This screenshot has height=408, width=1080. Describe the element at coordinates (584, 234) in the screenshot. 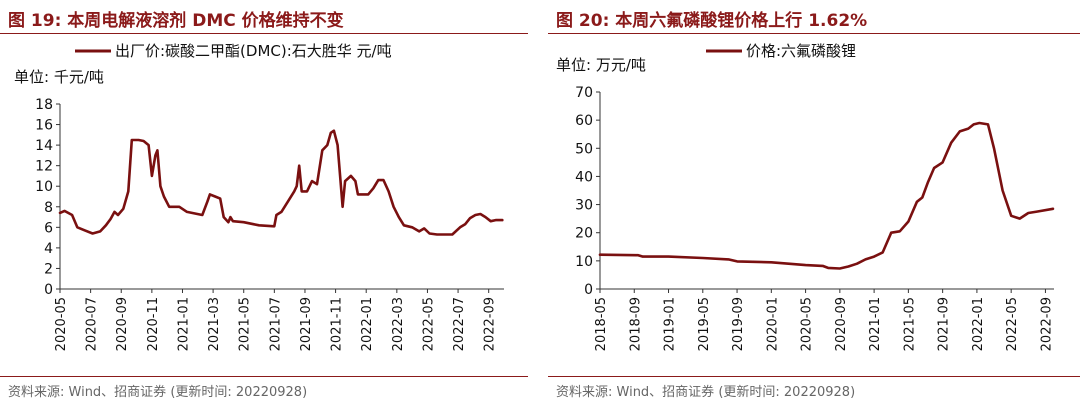

I see `y-tick-label: 20` at that location.